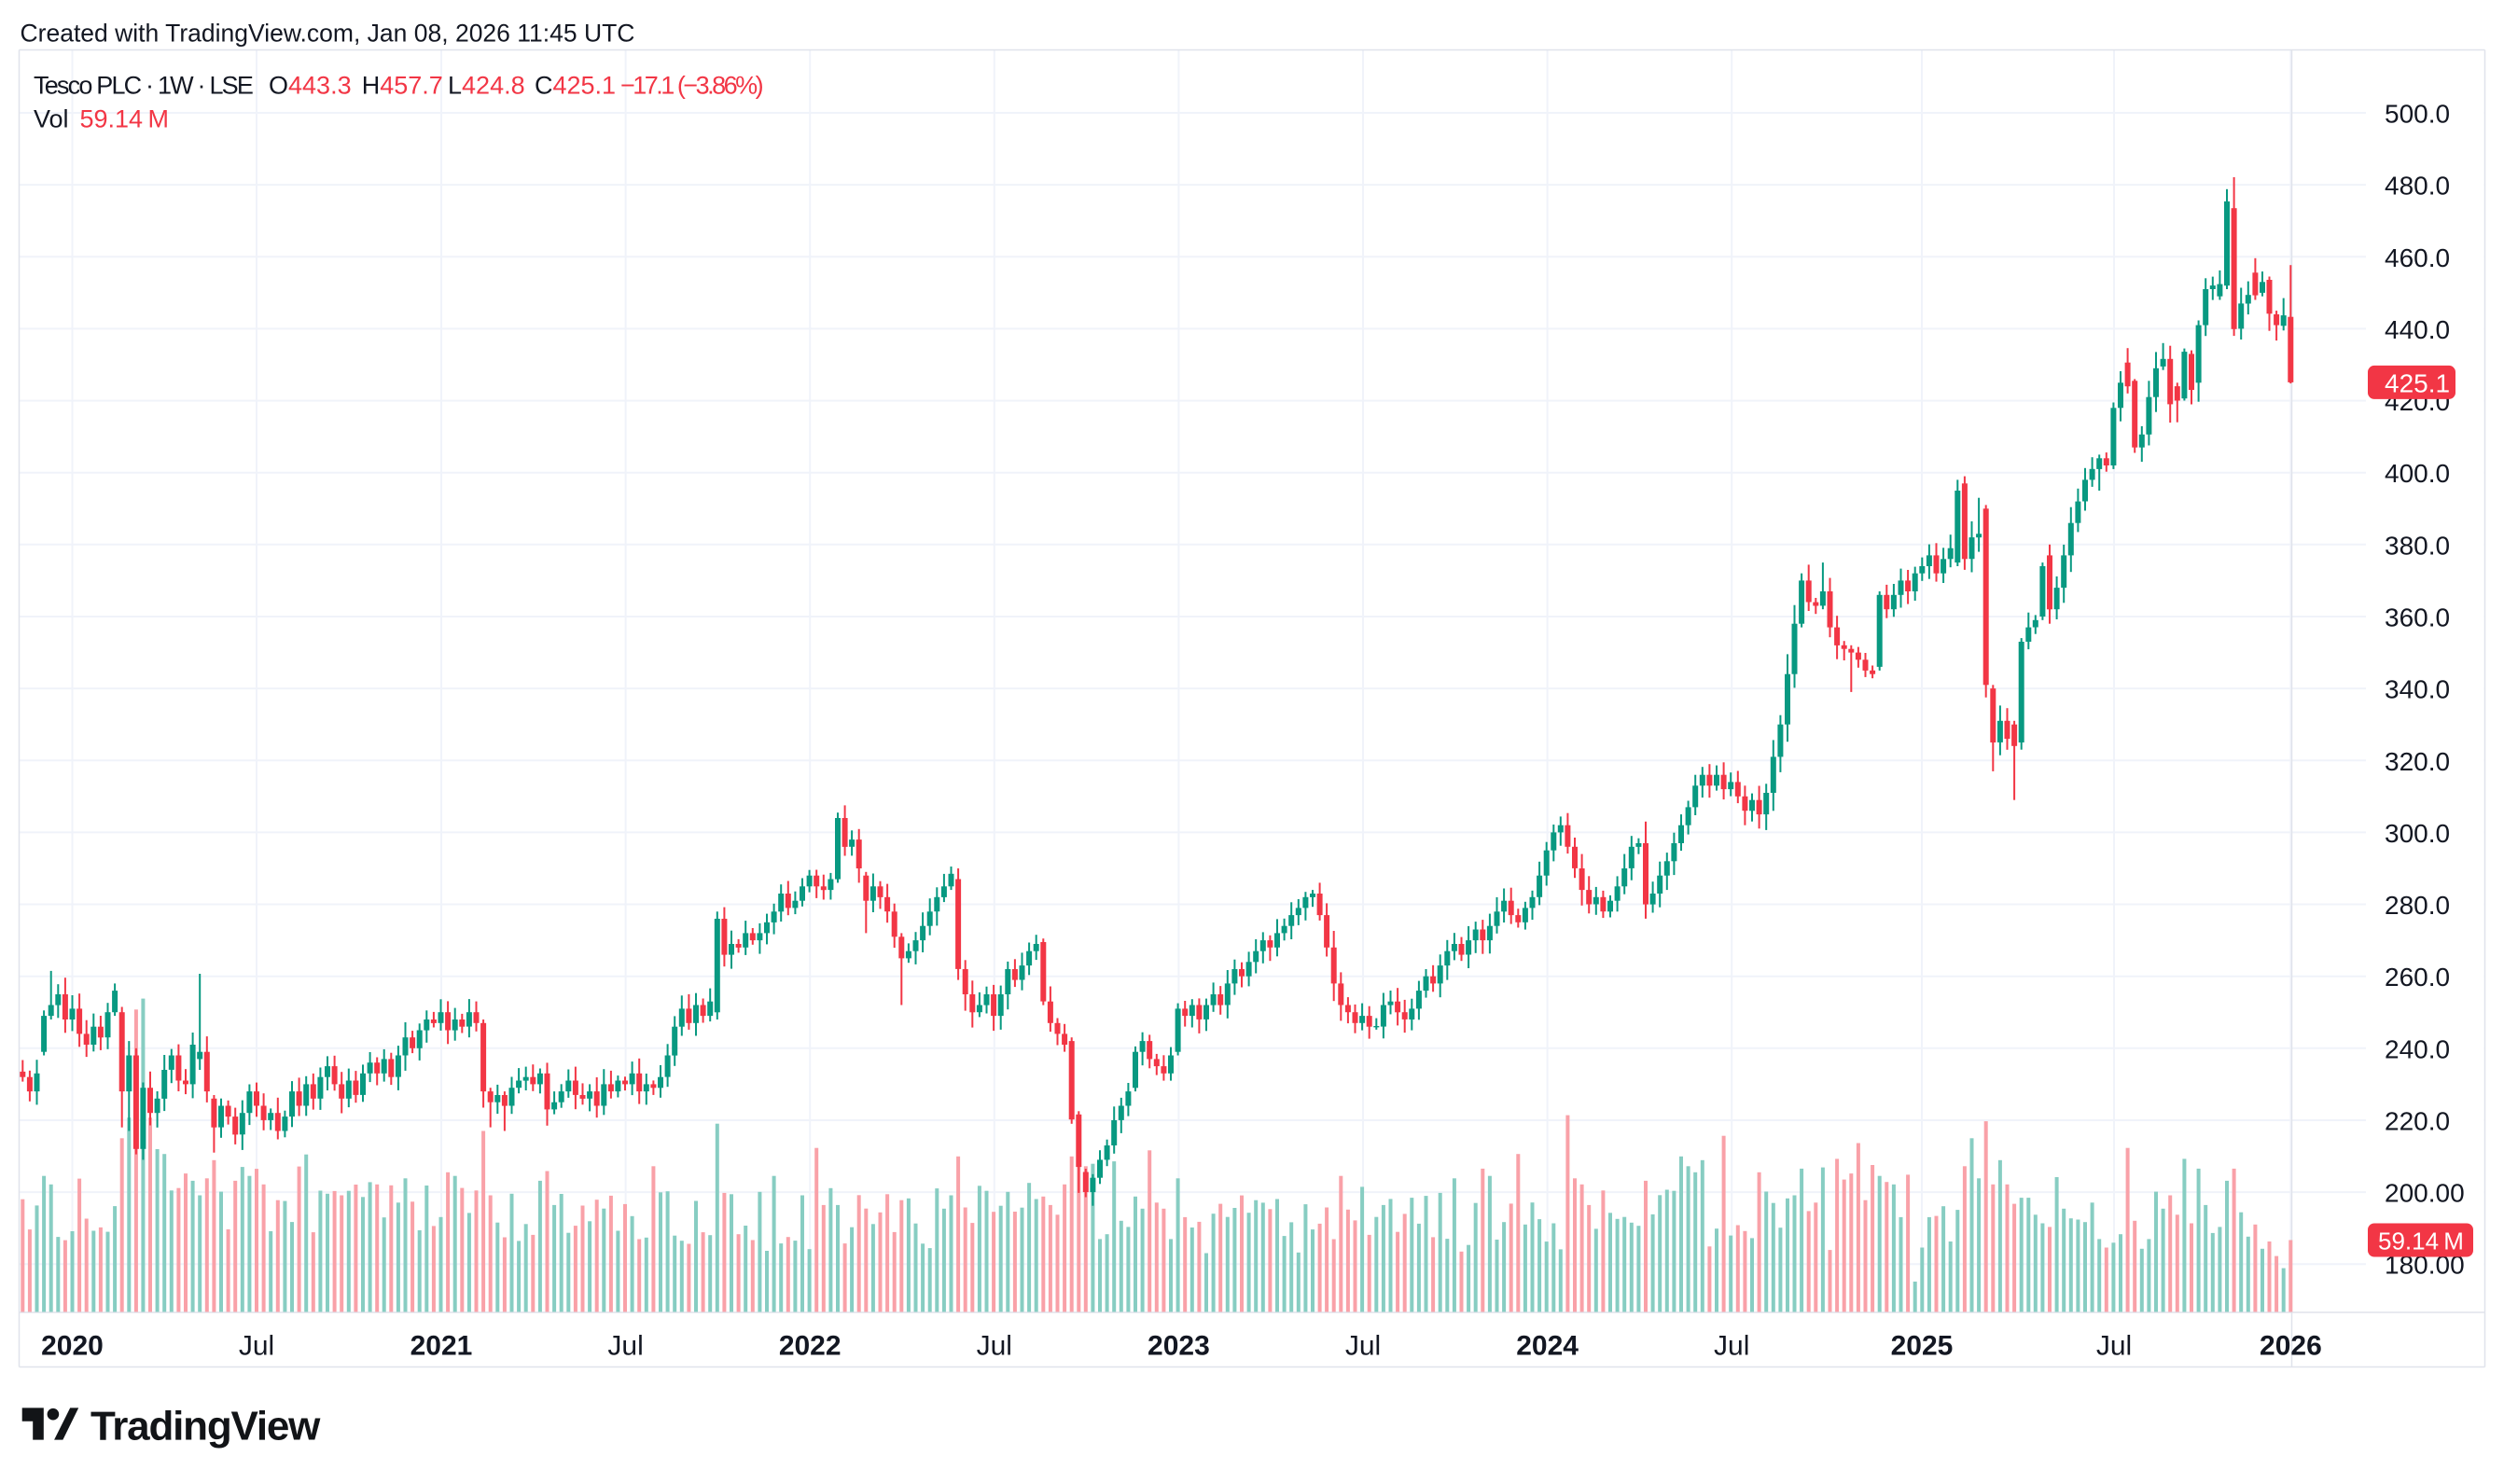  What do you see at coordinates (441, 1346) in the screenshot?
I see `svg-text: 2021` at bounding box center [441, 1346].